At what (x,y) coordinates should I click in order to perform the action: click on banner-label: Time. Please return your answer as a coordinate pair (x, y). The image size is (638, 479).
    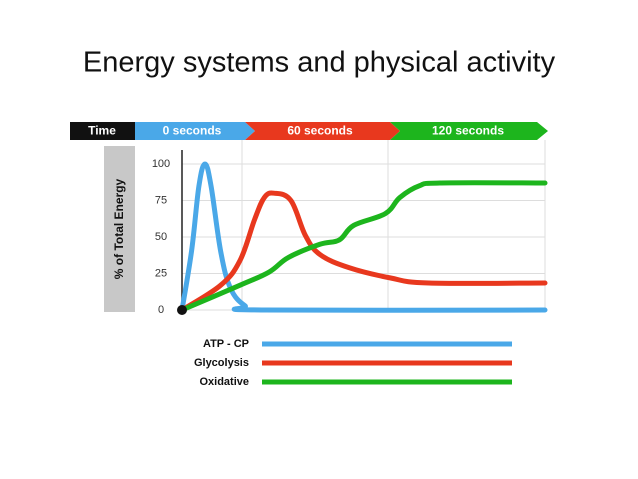
    Looking at the image, I should click on (102, 131).